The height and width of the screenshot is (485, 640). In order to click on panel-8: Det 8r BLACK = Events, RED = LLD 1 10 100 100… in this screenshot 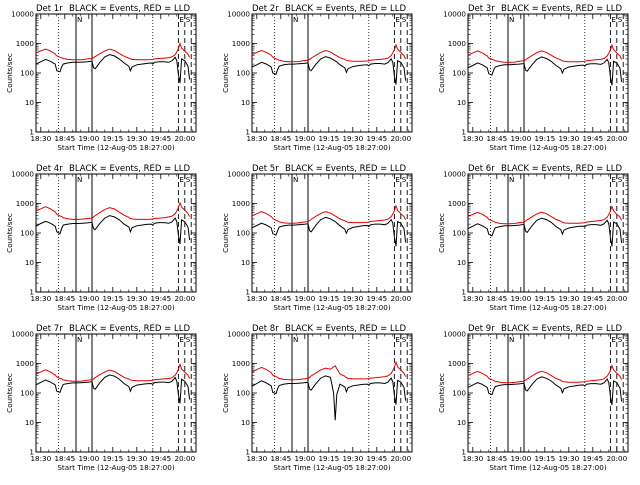, I will do `click(317, 398)`.